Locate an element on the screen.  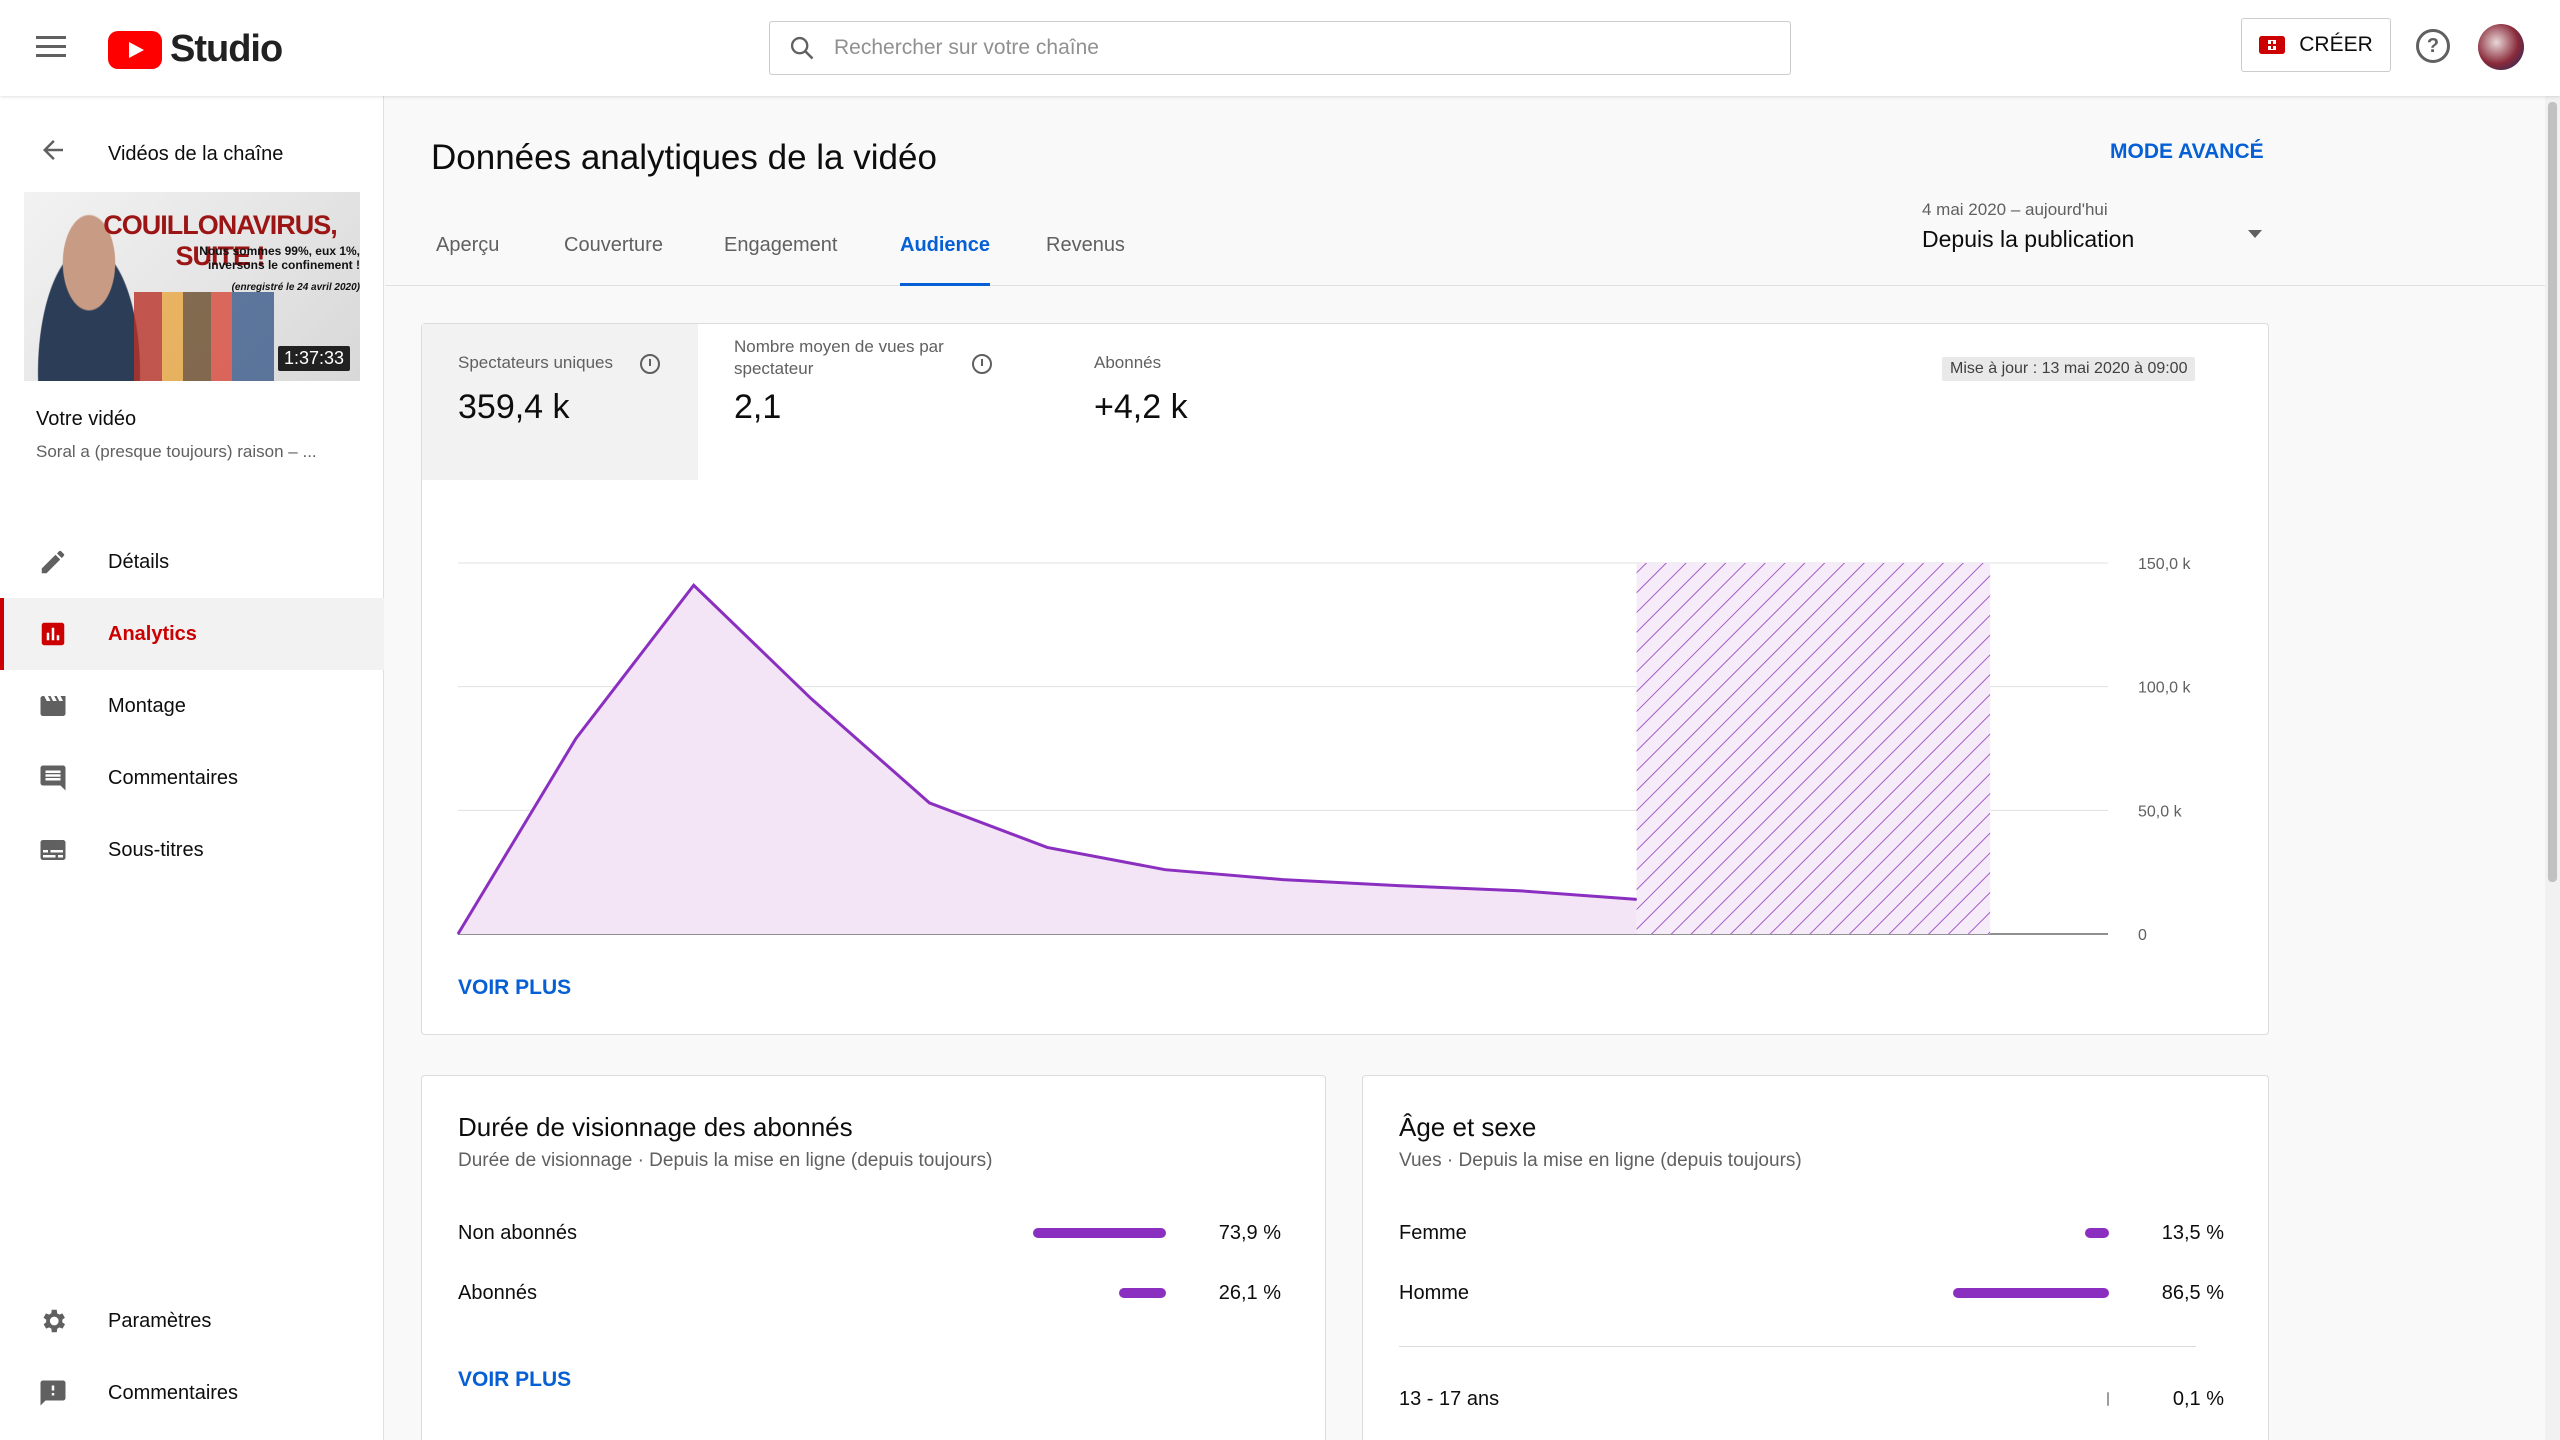
y-tick-label: 150,0 k is located at coordinates (2164, 564).